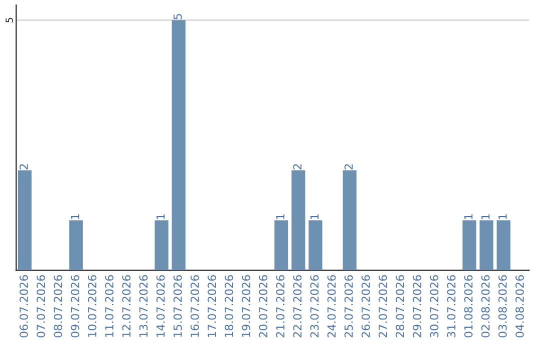 Image resolution: width=540 pixels, height=340 pixels. I want to click on x-tick-label: 14.07.2026, so click(160, 306).